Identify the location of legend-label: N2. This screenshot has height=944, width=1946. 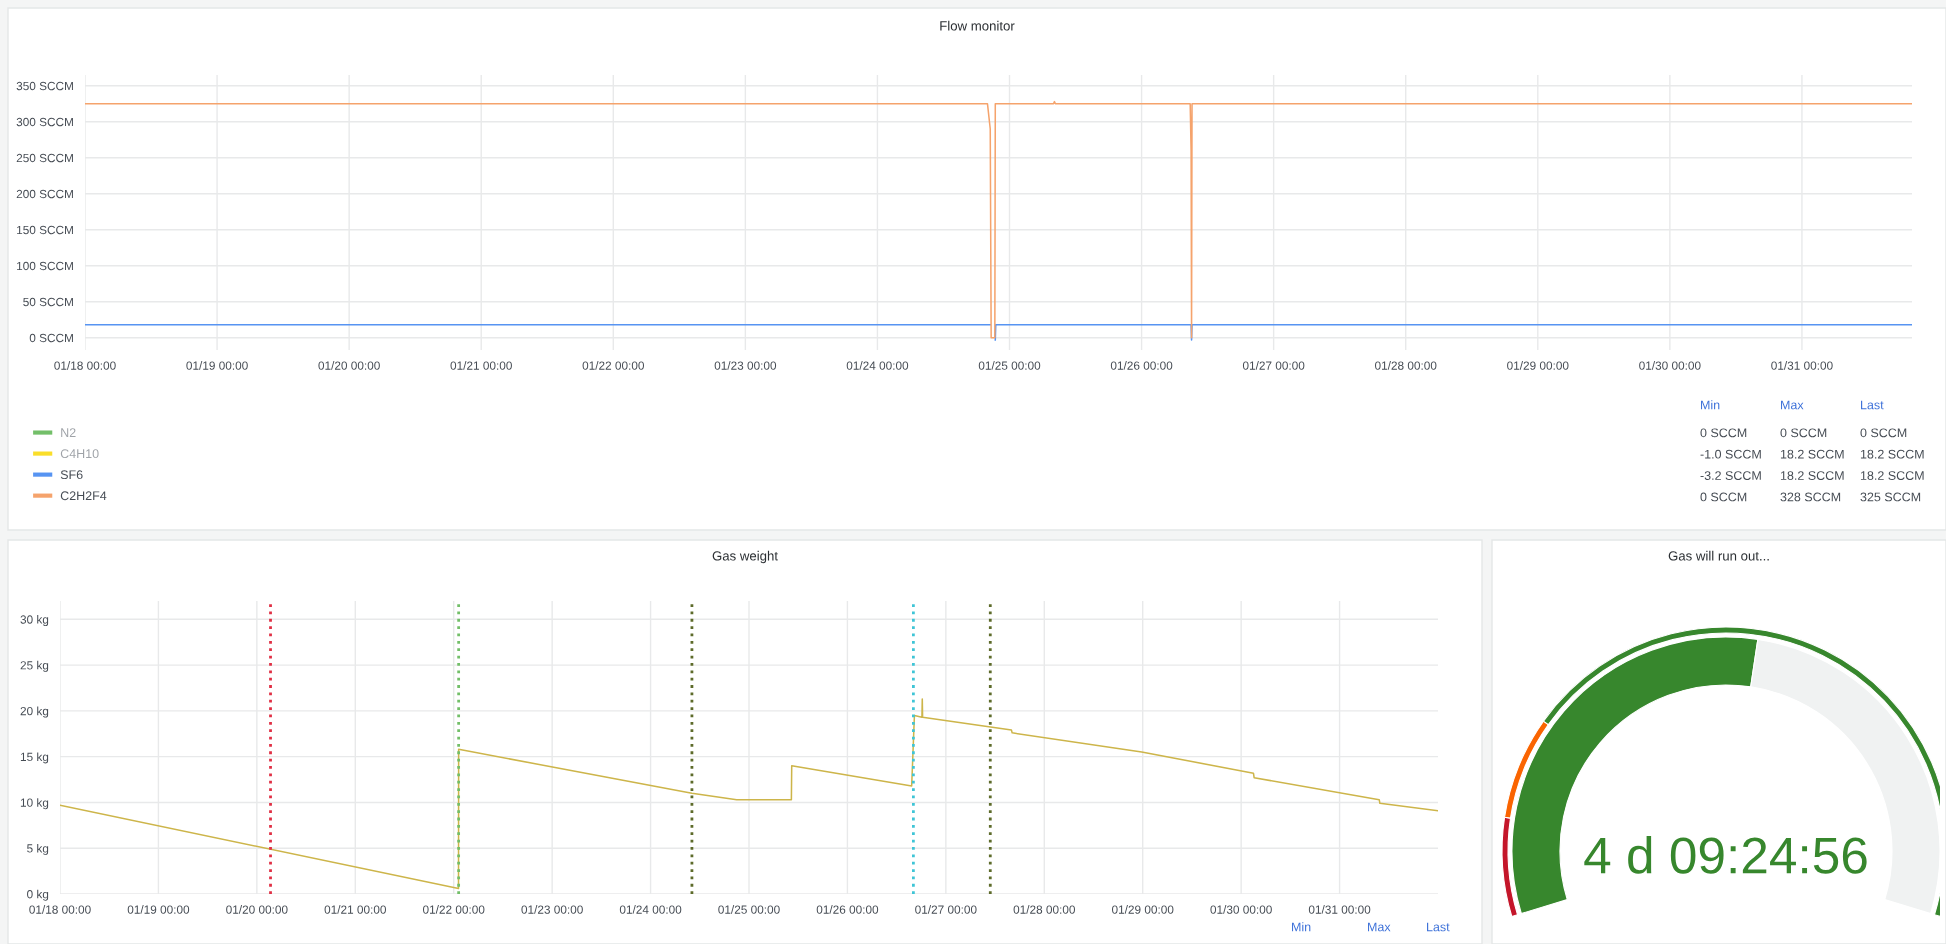
(68, 432).